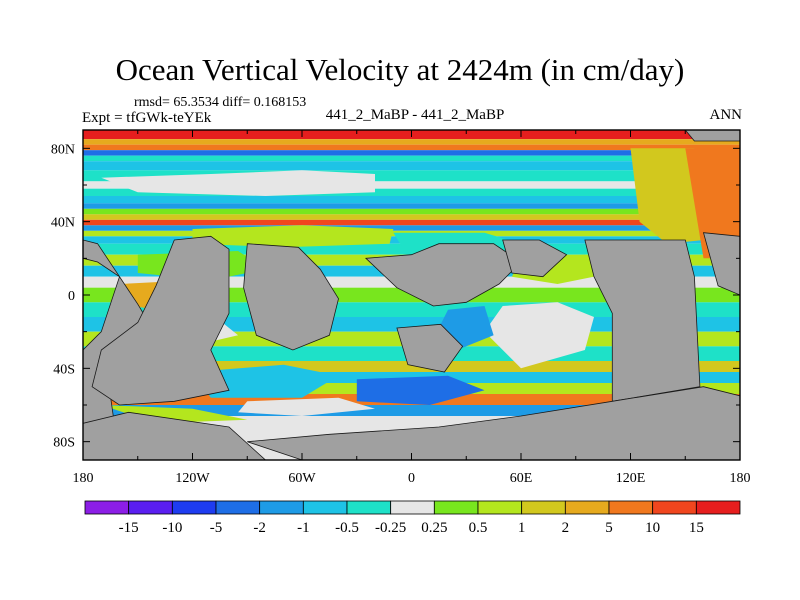  Describe the element at coordinates (259, 528) in the screenshot. I see `colorbar-label: -2` at that location.